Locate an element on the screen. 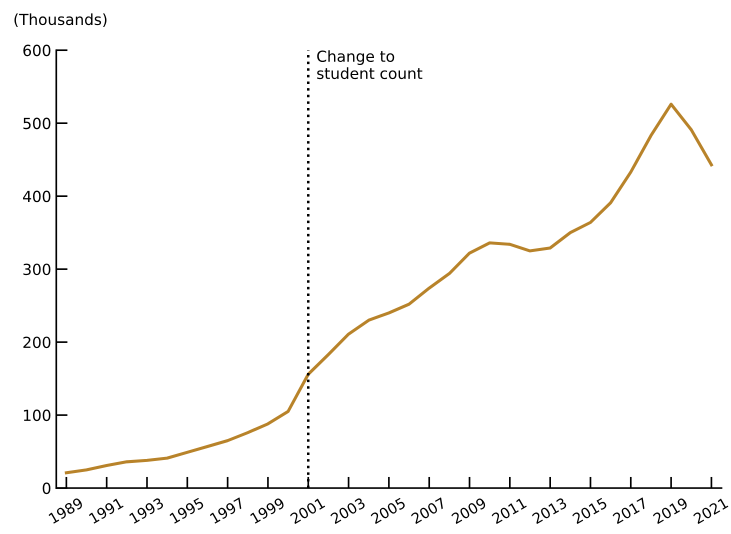 This screenshot has height=534, width=731. y-tick-label: 0 is located at coordinates (46, 488).